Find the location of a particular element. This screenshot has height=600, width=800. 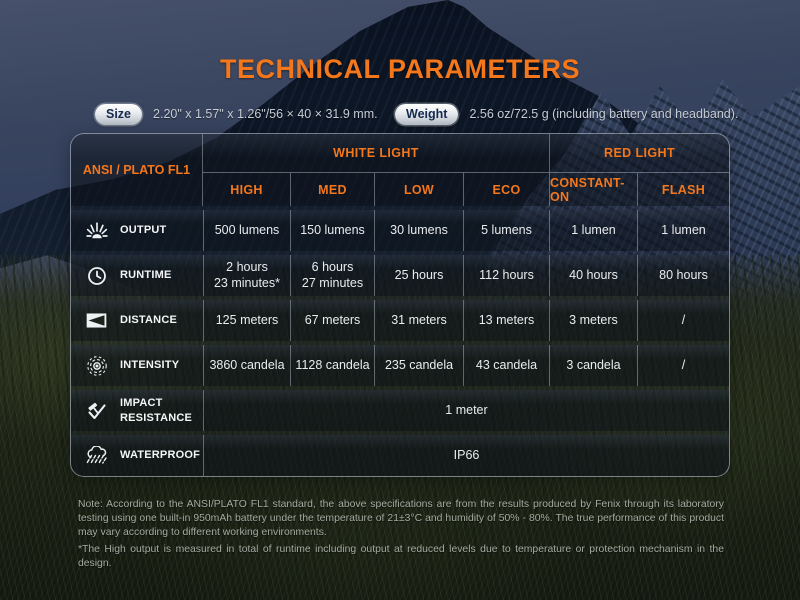

light-output-icon is located at coordinates (96, 230).